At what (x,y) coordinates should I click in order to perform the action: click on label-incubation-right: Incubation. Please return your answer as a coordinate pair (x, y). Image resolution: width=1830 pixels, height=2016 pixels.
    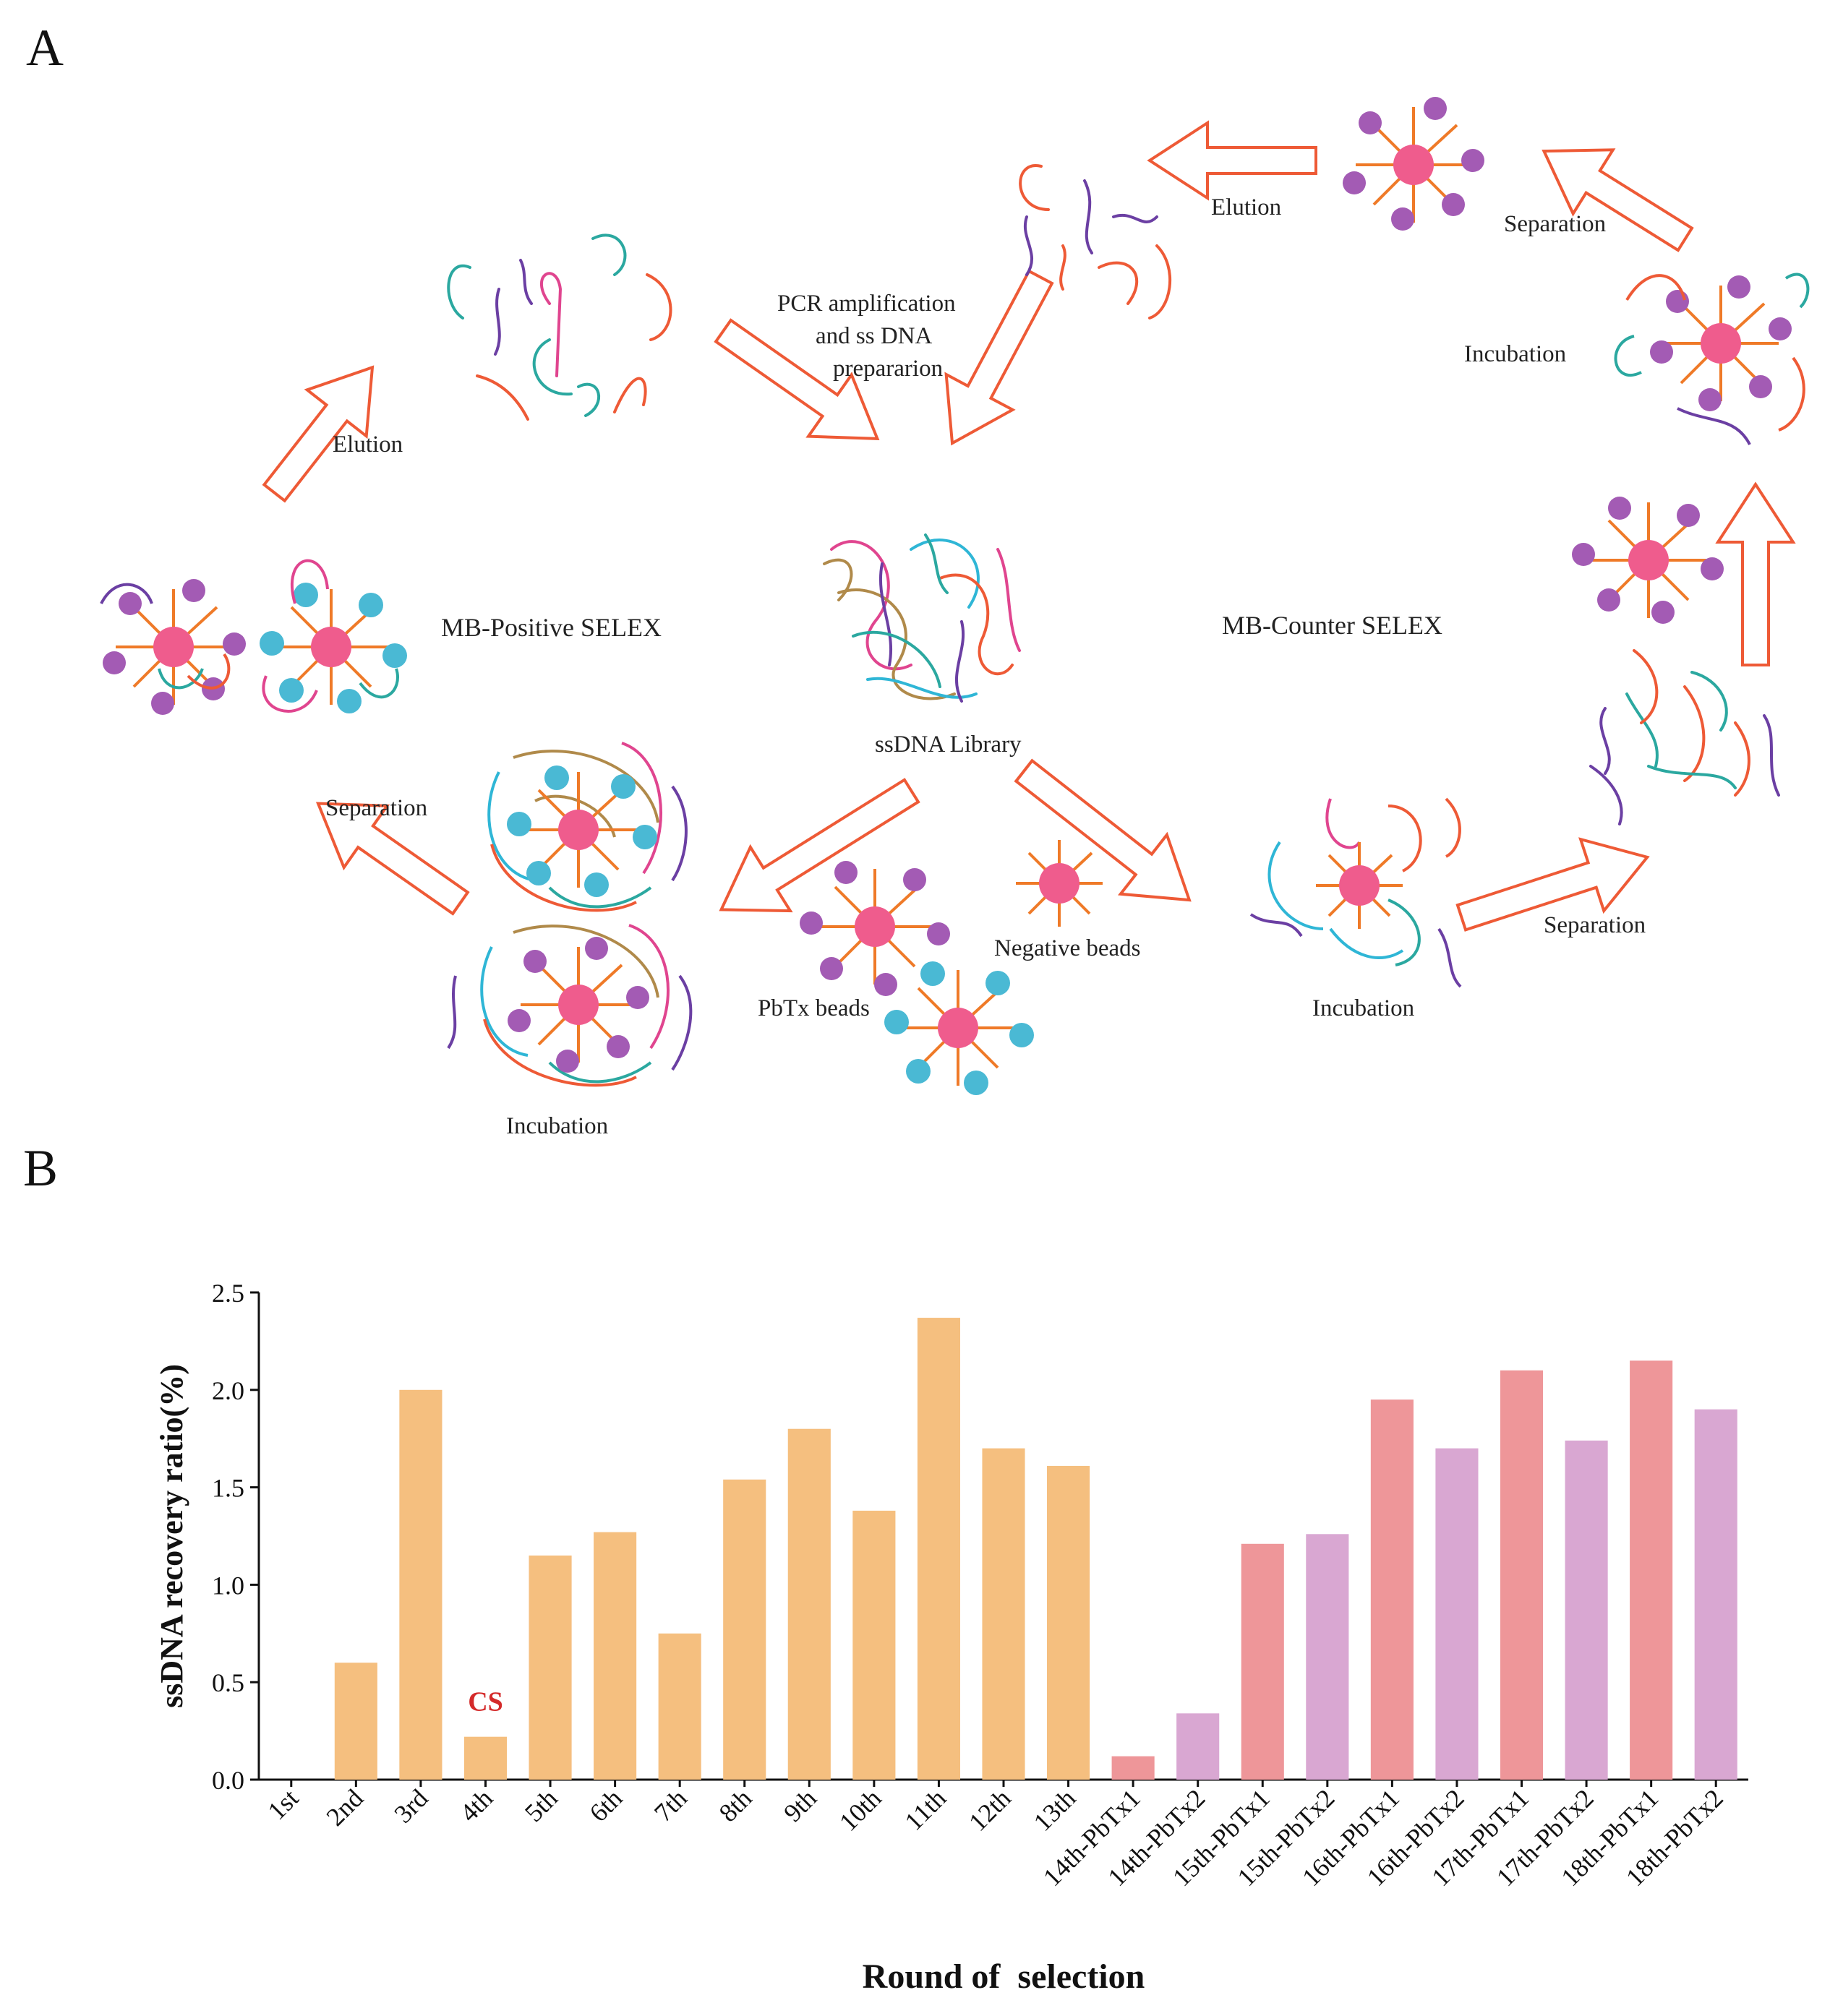
    Looking at the image, I should click on (1515, 354).